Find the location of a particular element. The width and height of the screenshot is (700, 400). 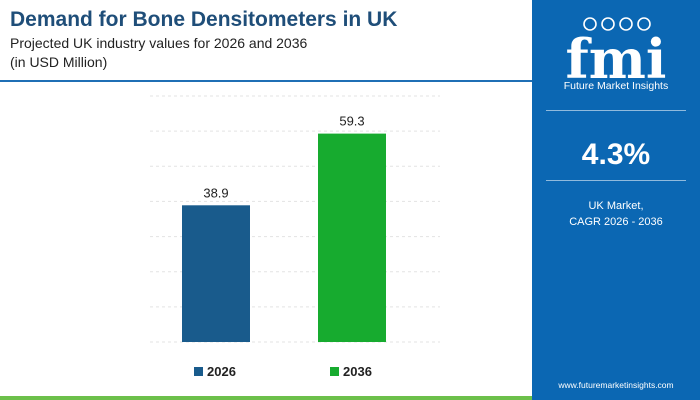

sidebar-divider-top is located at coordinates (616, 110).